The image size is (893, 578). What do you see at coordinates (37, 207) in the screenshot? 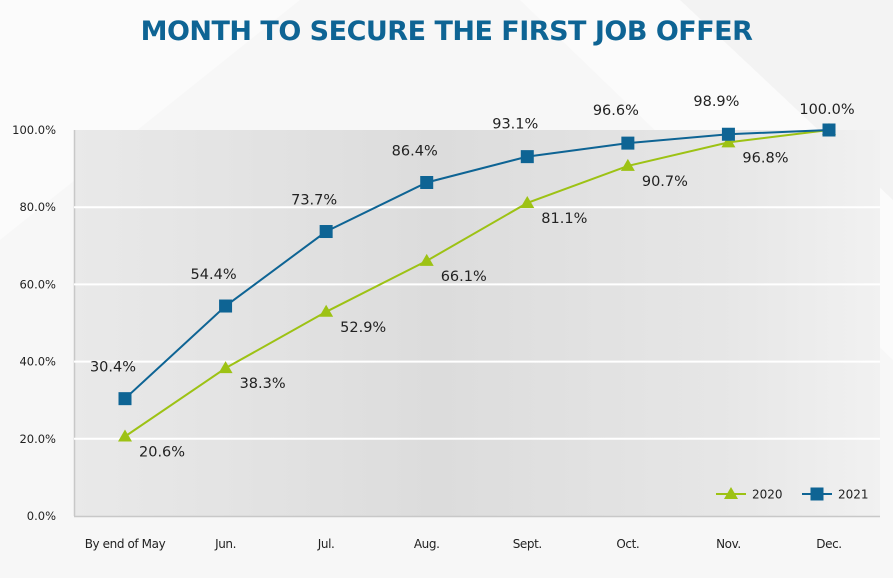
I see `y-tick-label: 80.0%` at bounding box center [37, 207].